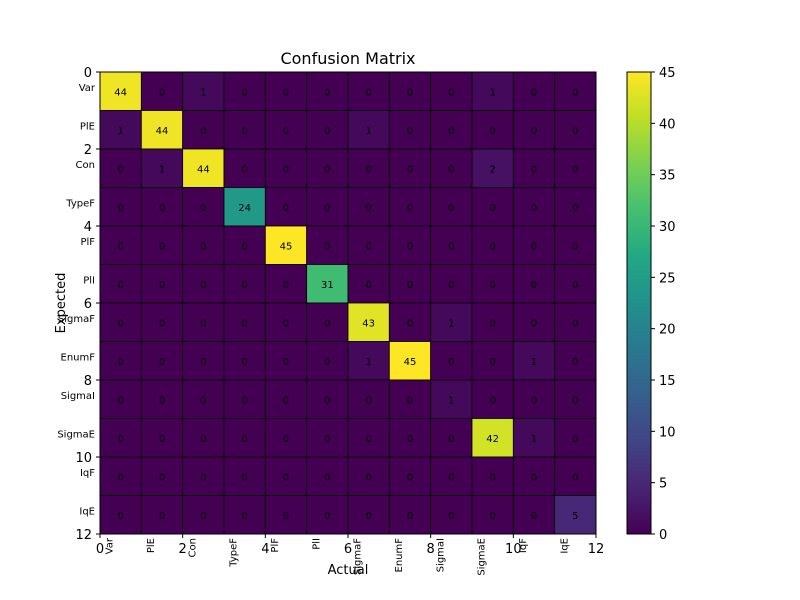 This screenshot has height=600, width=800. I want to click on y-category-label: SigmaE, so click(76, 434).